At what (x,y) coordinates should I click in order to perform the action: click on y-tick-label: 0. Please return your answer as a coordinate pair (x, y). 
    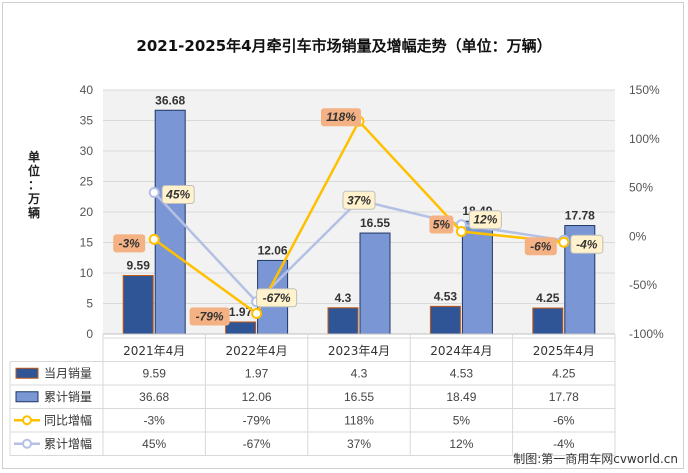
    Looking at the image, I should click on (89, 334).